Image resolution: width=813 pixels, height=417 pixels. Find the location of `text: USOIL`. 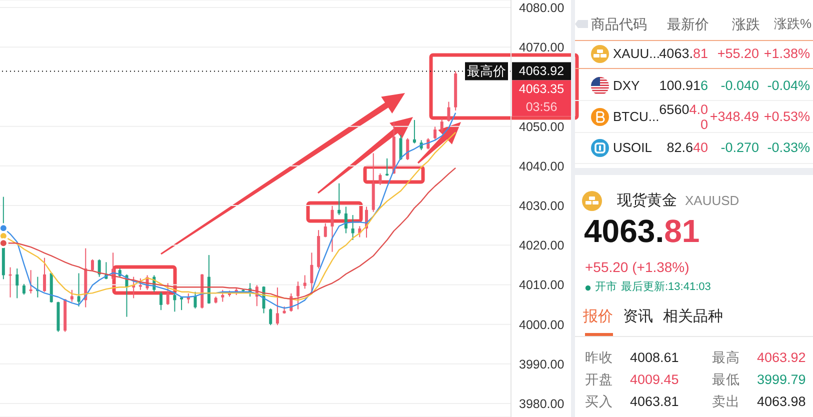

text: USOIL is located at coordinates (632, 148).